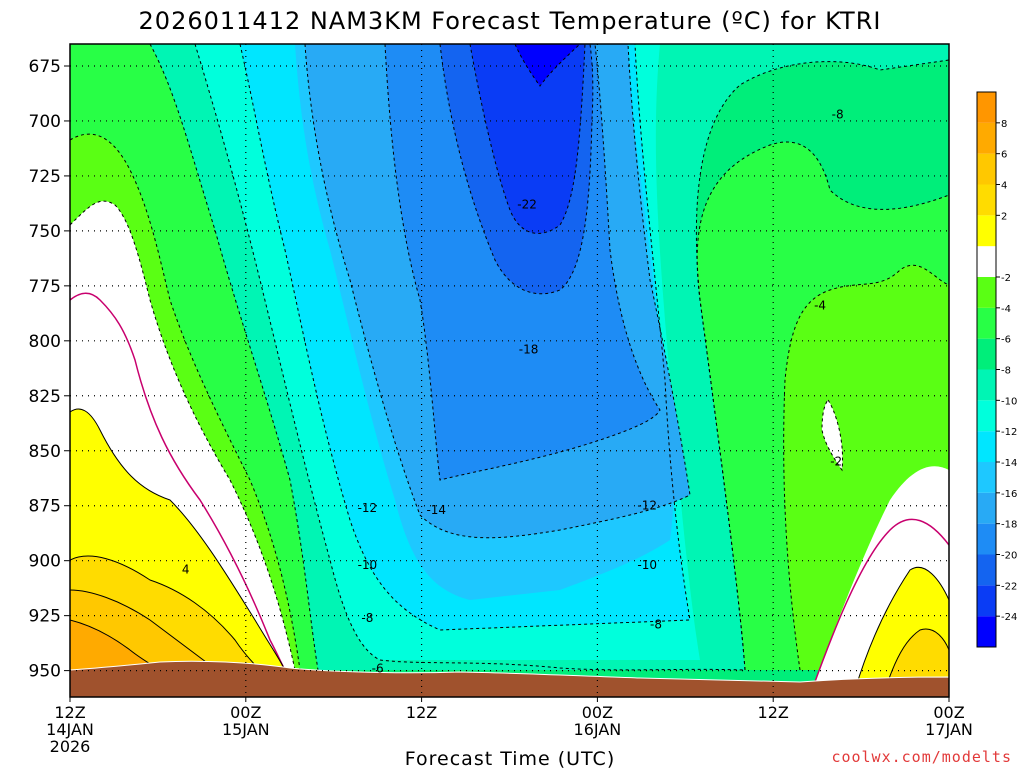  Describe the element at coordinates (917, 659) in the screenshot. I see `band-plus4-right` at that location.